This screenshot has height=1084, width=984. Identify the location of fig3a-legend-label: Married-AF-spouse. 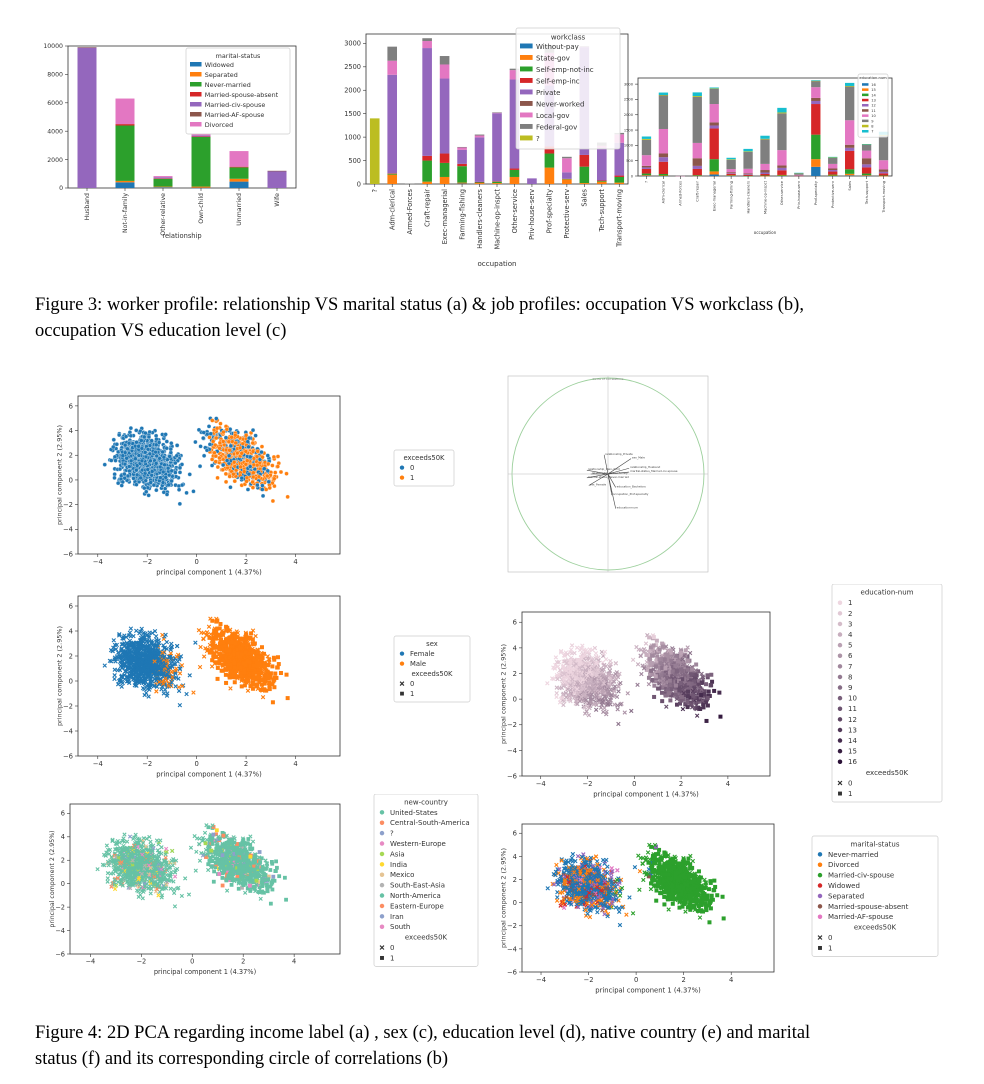
(235, 115).